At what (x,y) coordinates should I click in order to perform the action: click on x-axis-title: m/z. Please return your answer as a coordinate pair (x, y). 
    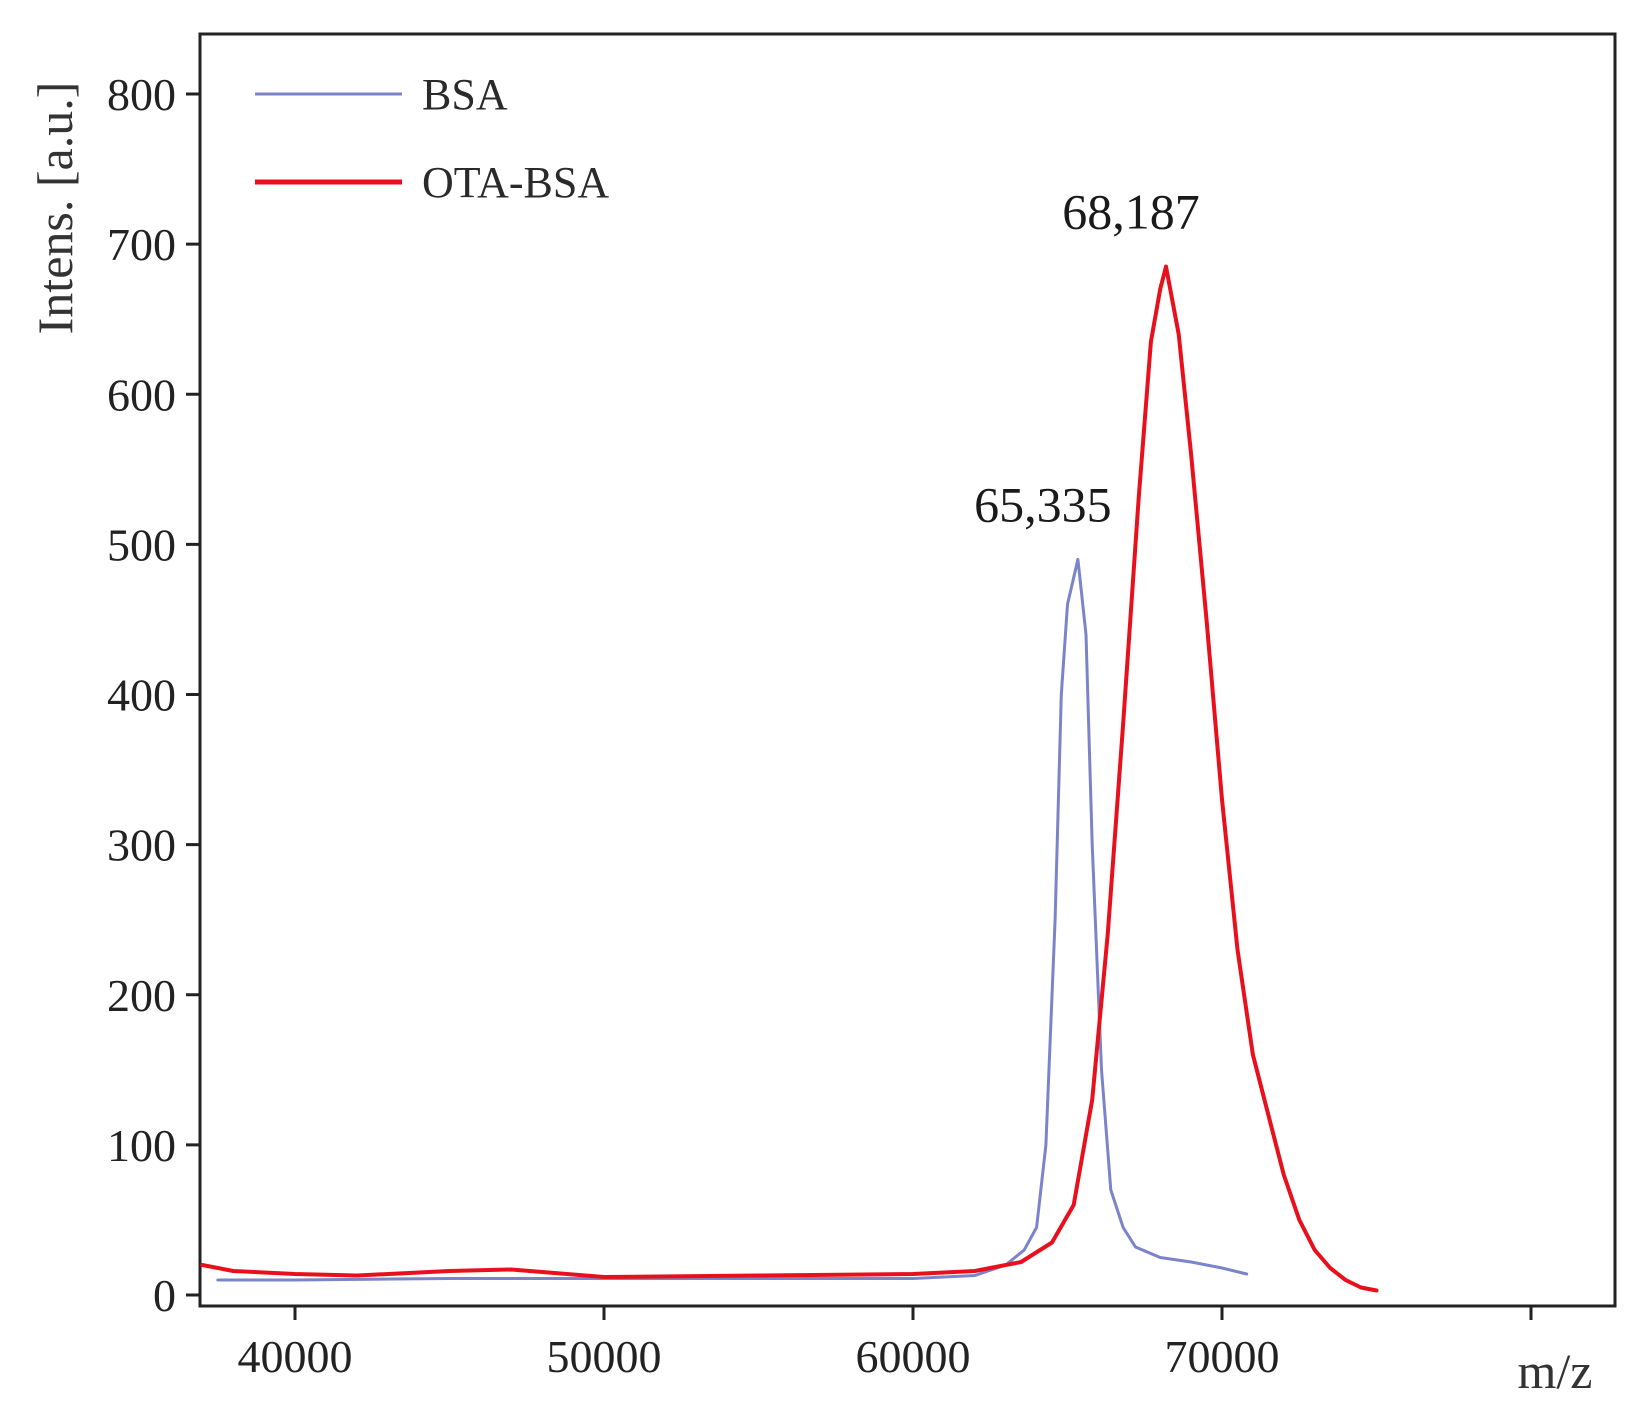
    Looking at the image, I should click on (1555, 1371).